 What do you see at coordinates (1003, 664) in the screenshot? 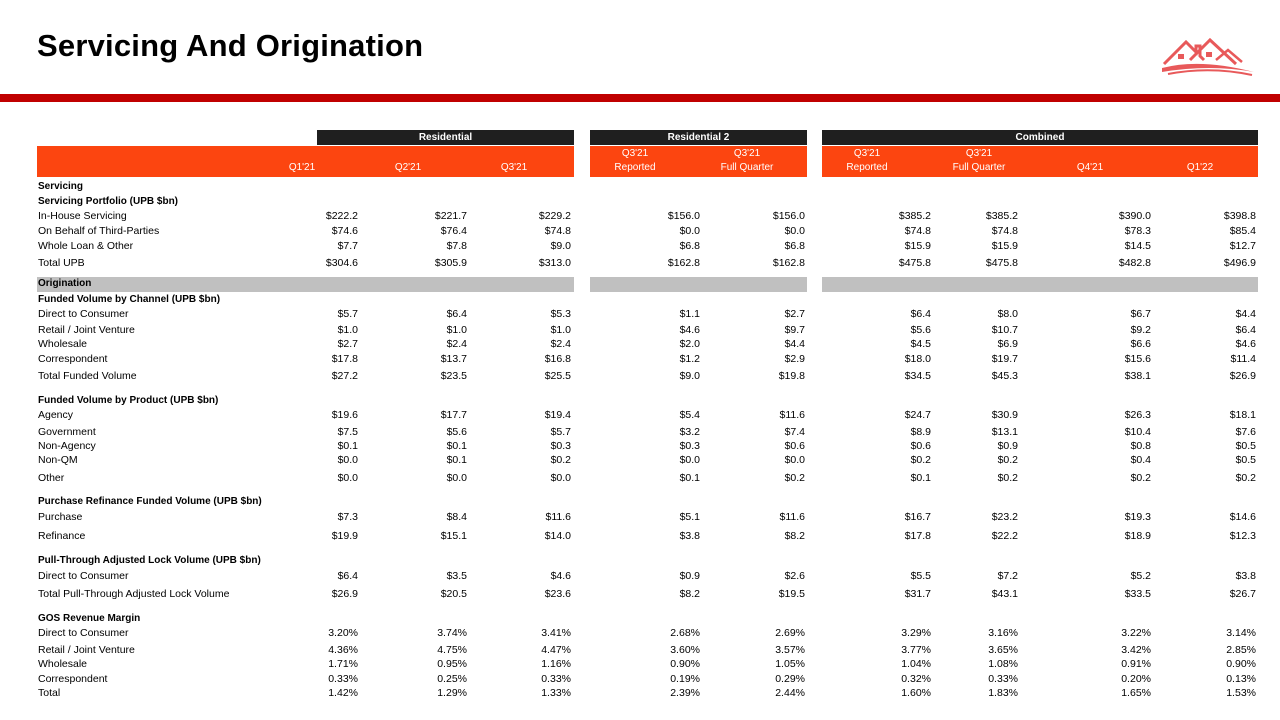
I see `table-cell: 1.08%` at bounding box center [1003, 664].